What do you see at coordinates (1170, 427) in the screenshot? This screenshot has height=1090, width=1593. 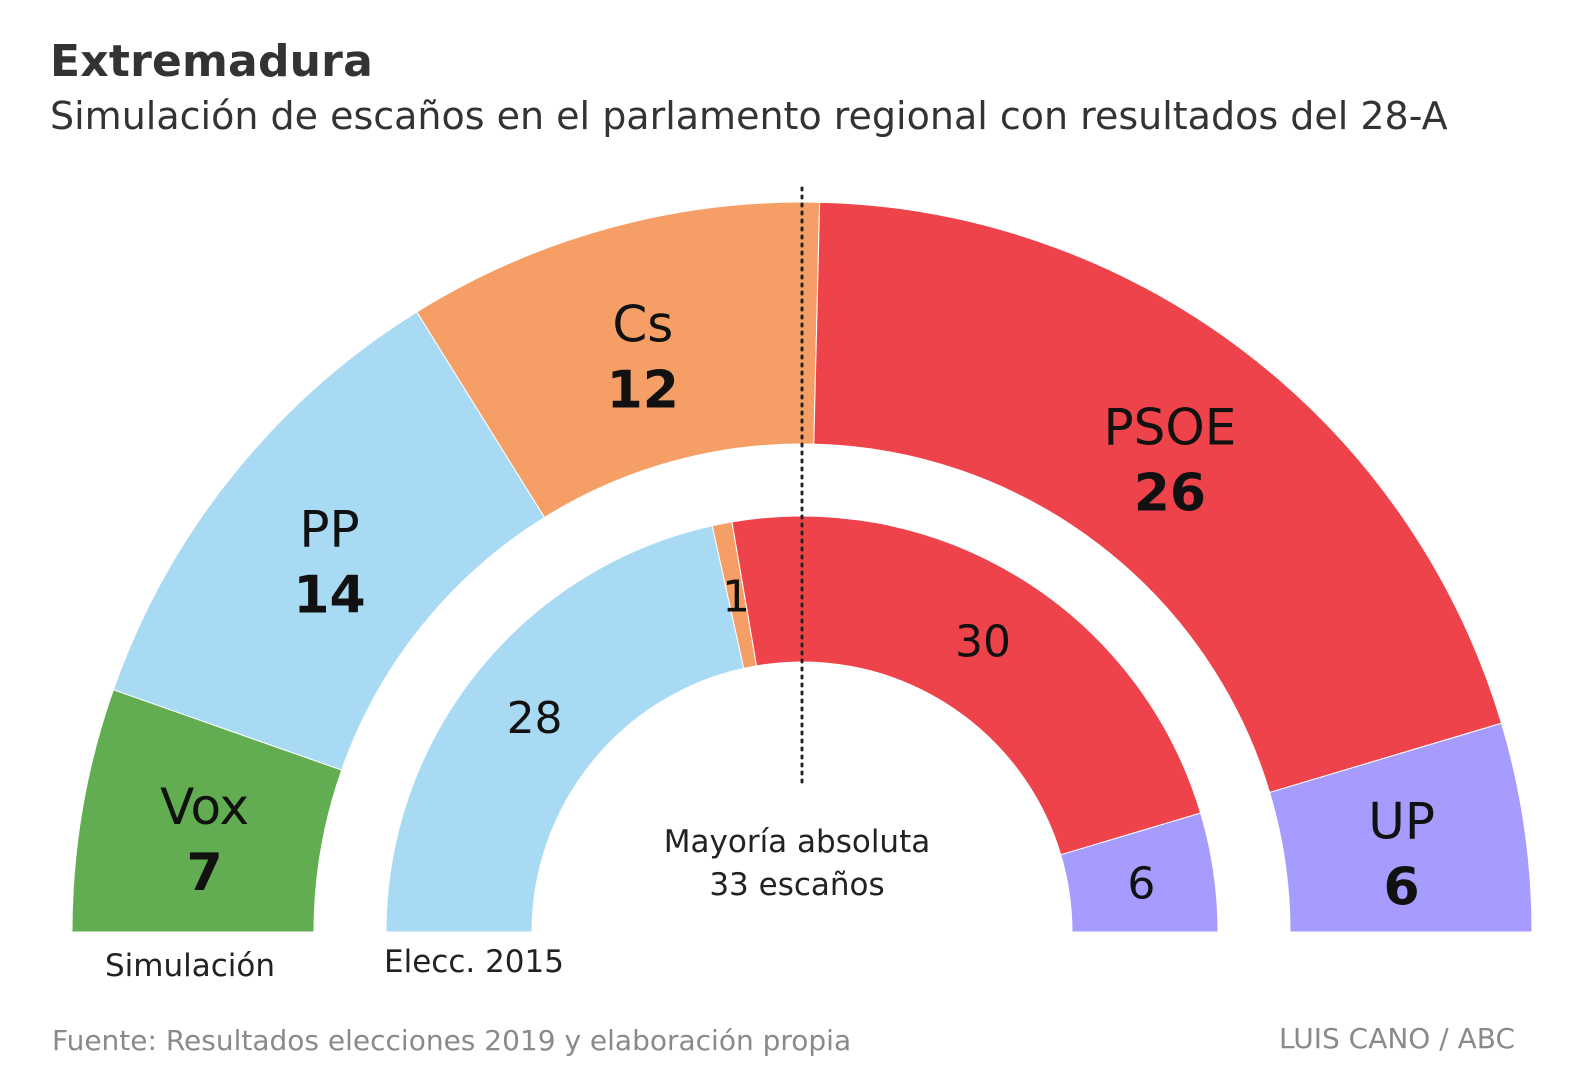 I see `label-party-psoe: PSOE` at bounding box center [1170, 427].